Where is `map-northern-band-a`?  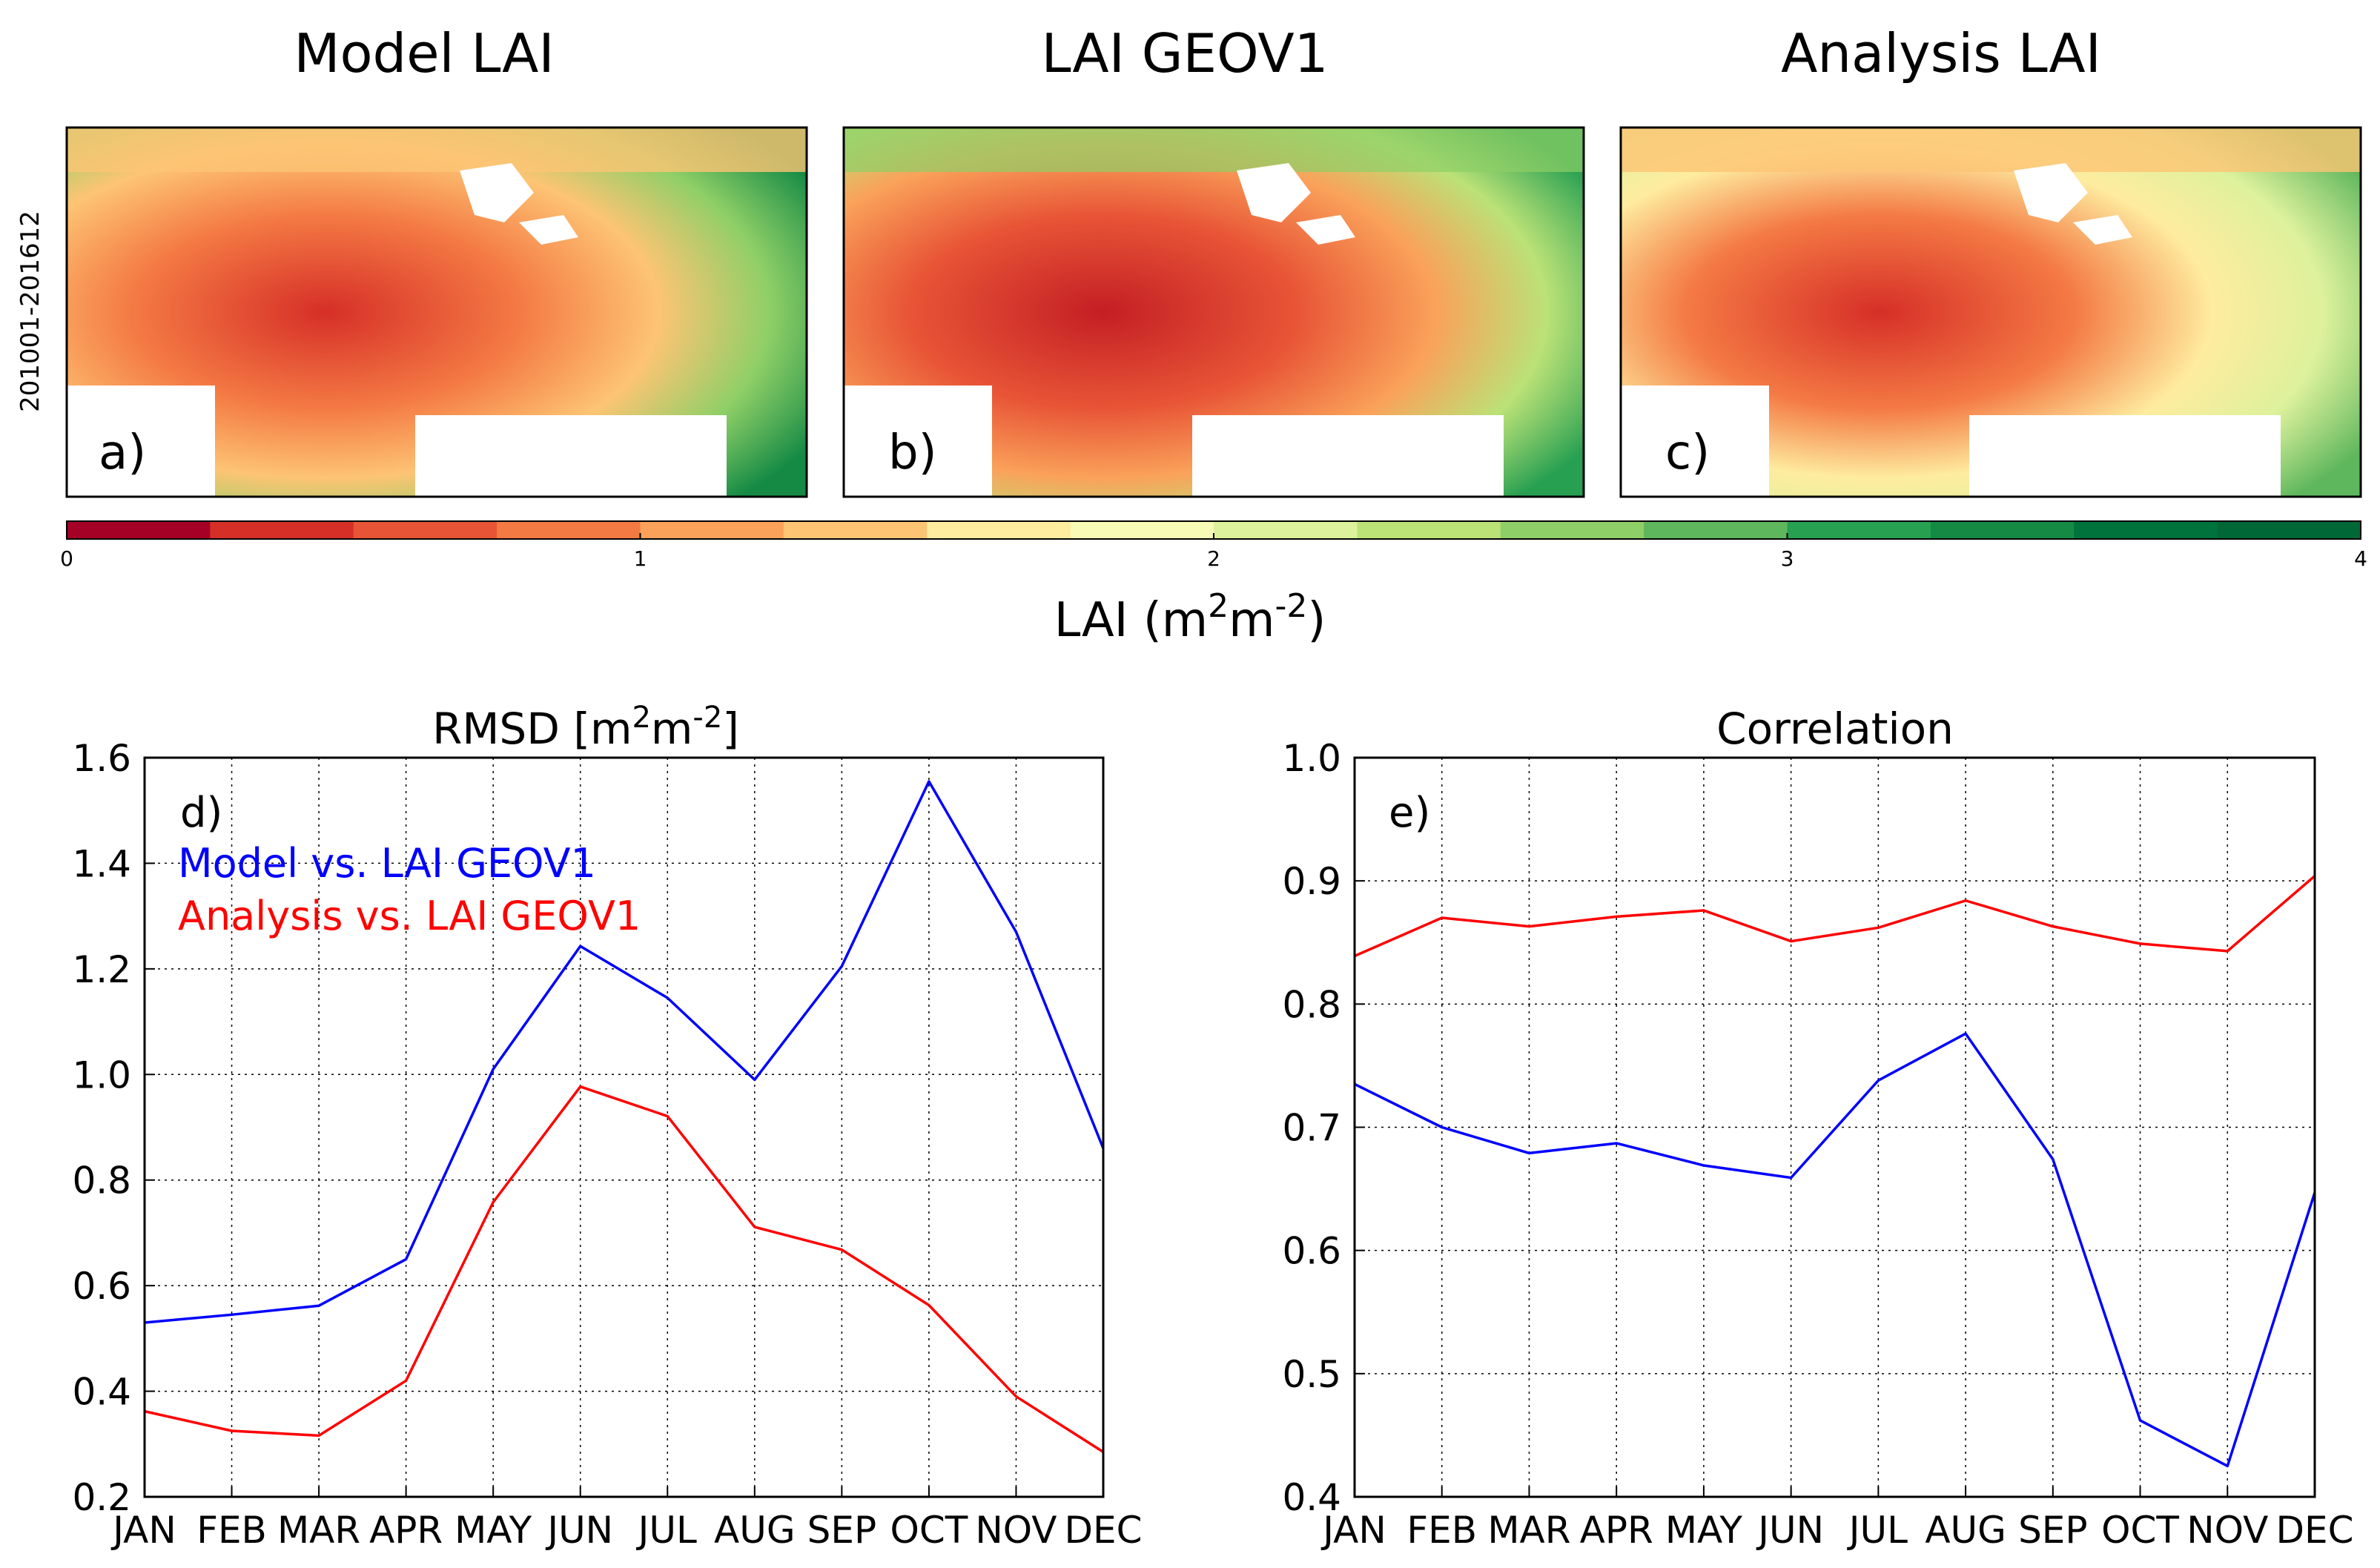
map-northern-band-a is located at coordinates (437, 150).